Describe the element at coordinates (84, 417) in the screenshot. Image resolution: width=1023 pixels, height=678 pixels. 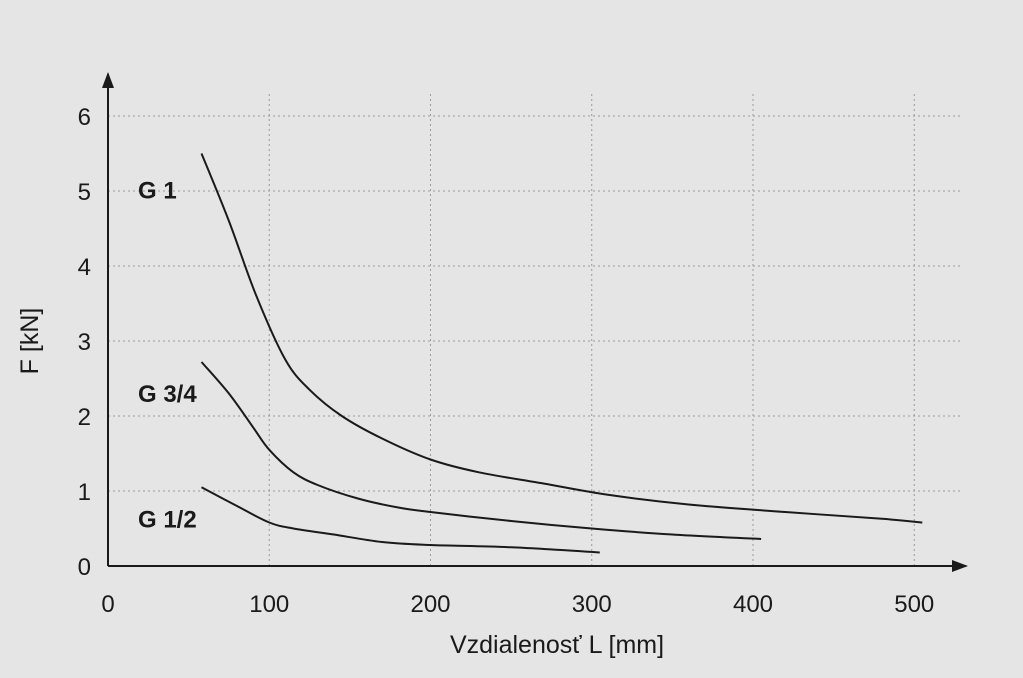
I see `y-tick-label-2: 2` at that location.